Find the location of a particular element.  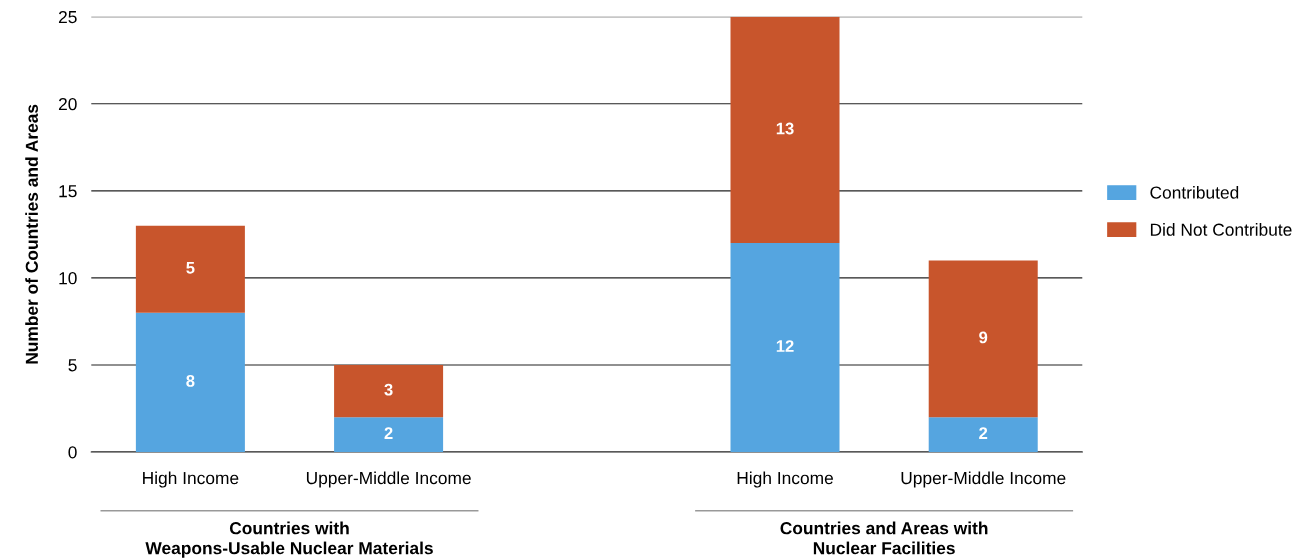

text: Countries with Weapons-Usable Nuclear Materials is located at coordinates (289, 539).